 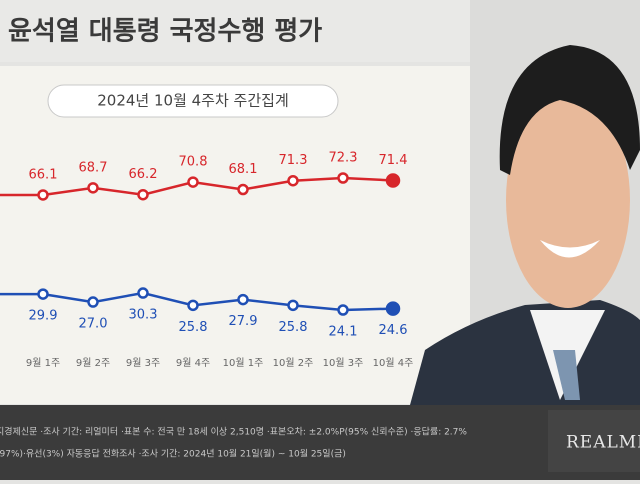 I want to click on brand-box, so click(x=594, y=441).